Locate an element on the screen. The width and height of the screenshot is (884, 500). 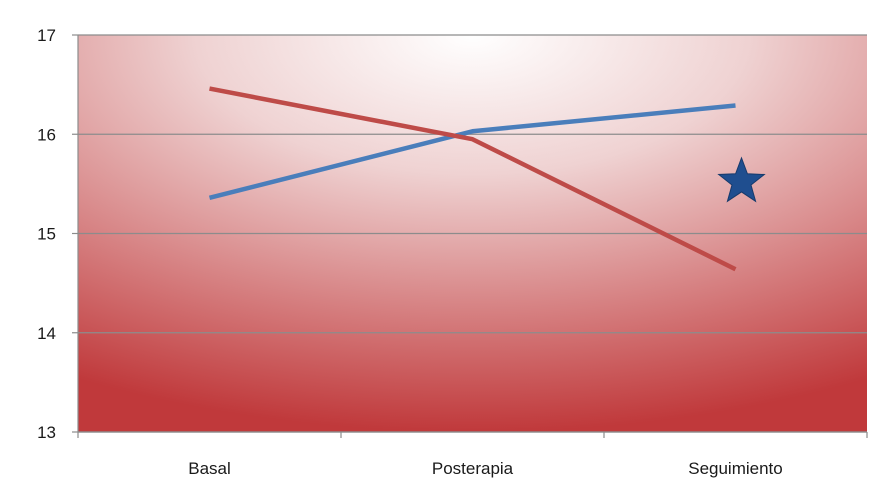
x-tick-label: Basal is located at coordinates (209, 468).